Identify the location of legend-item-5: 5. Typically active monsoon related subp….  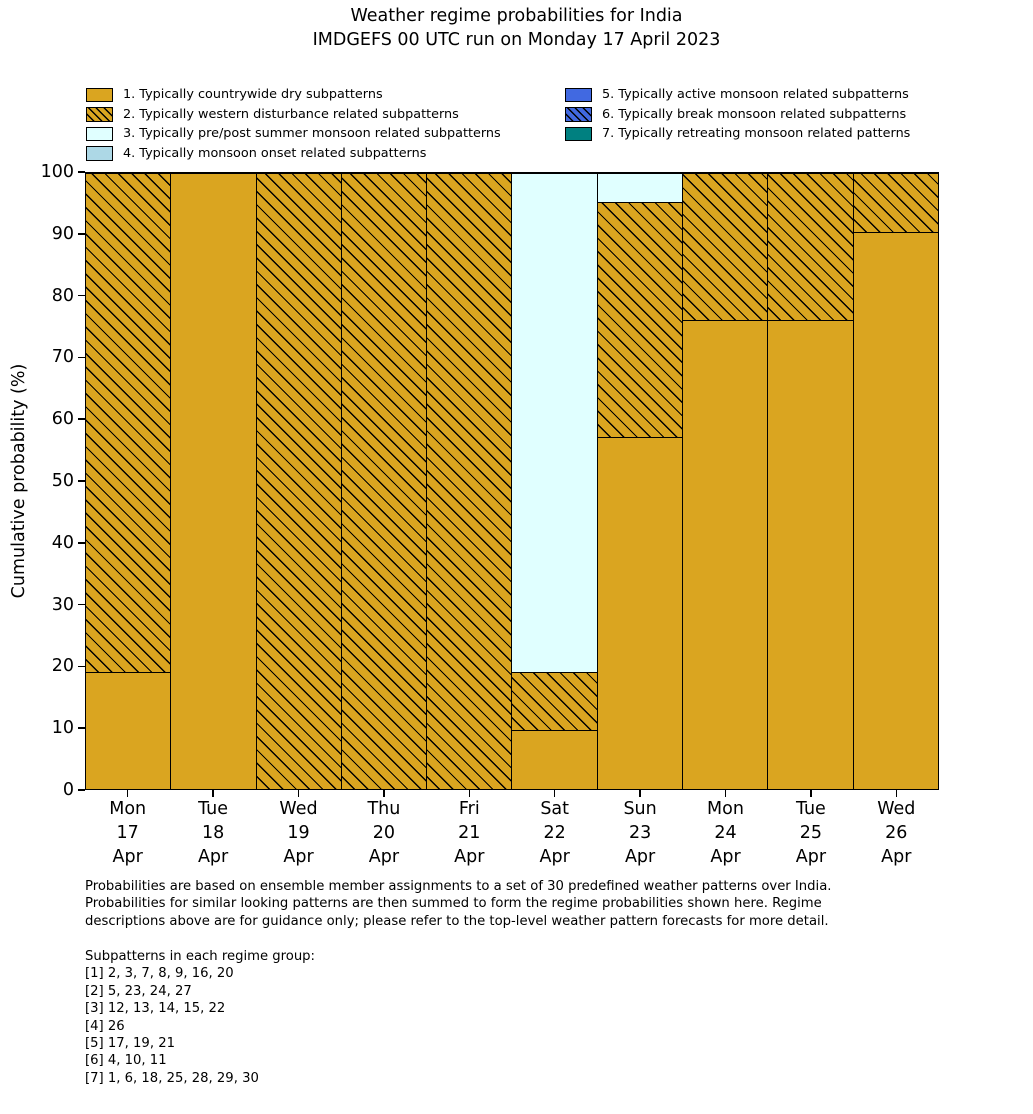
(737, 95).